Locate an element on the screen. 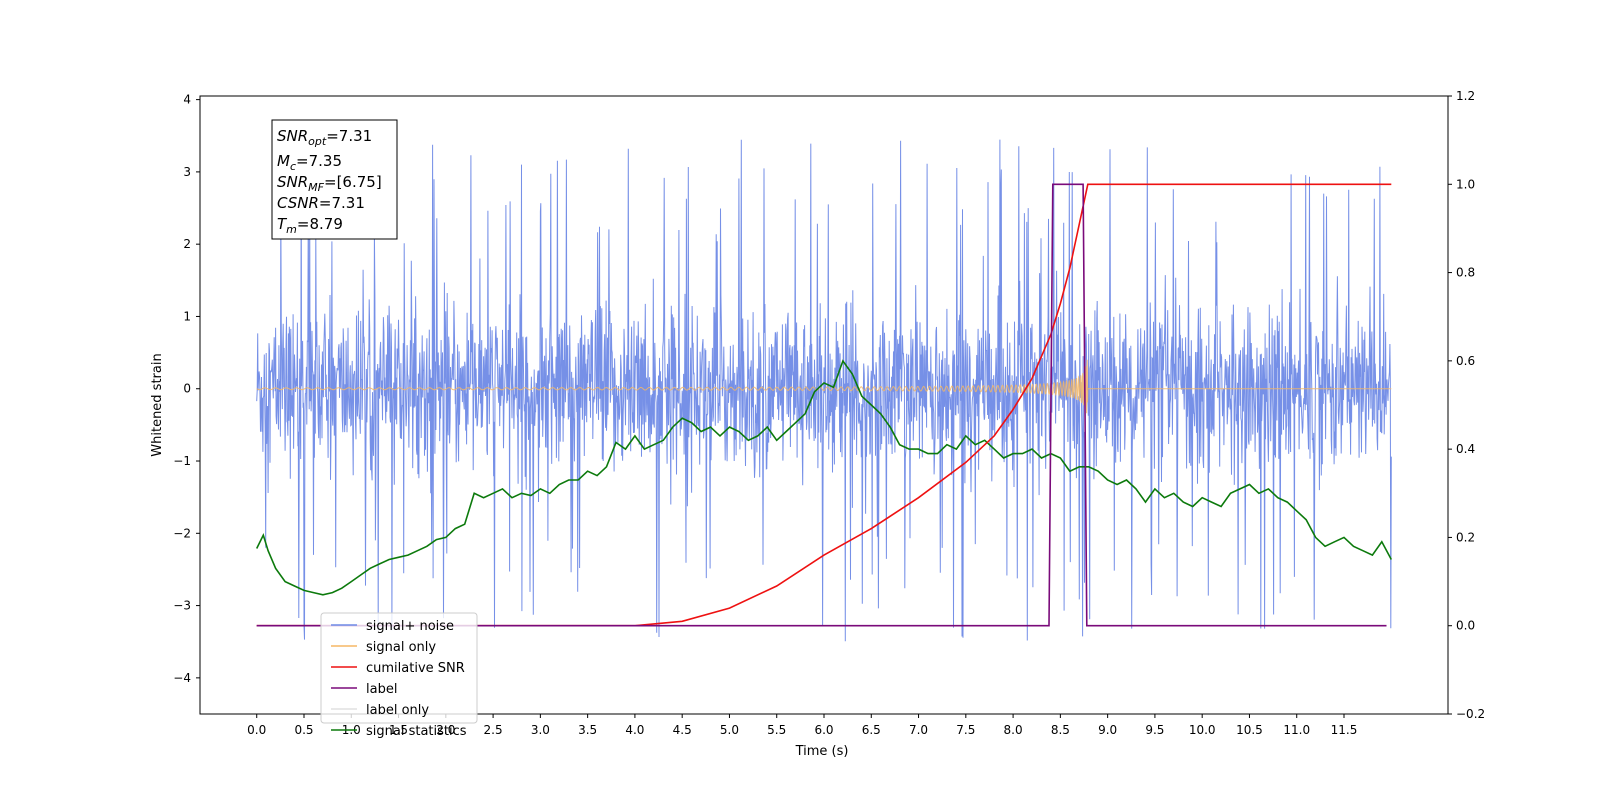 The width and height of the screenshot is (1600, 804). y-right-tick-label: 1.2 is located at coordinates (1465, 96).